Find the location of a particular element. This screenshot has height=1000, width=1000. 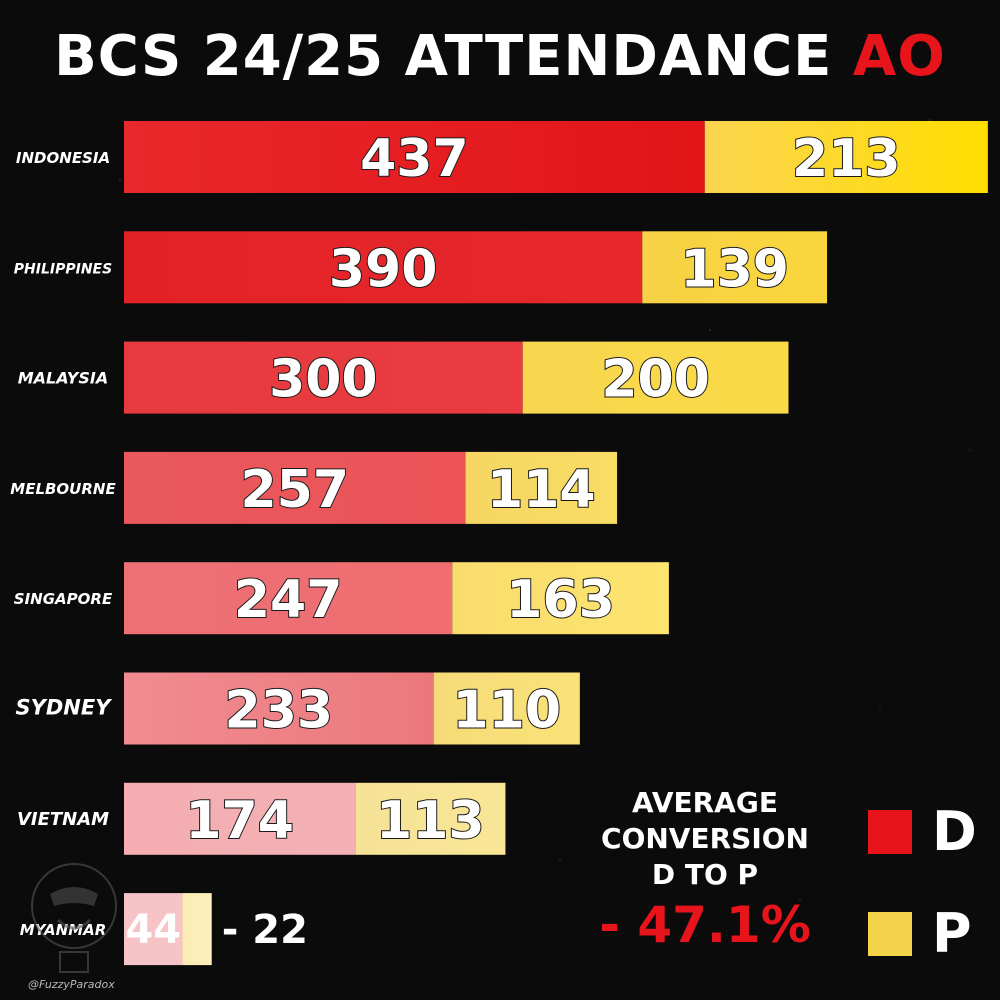

category-label: SYDNEY is located at coordinates (64, 708).